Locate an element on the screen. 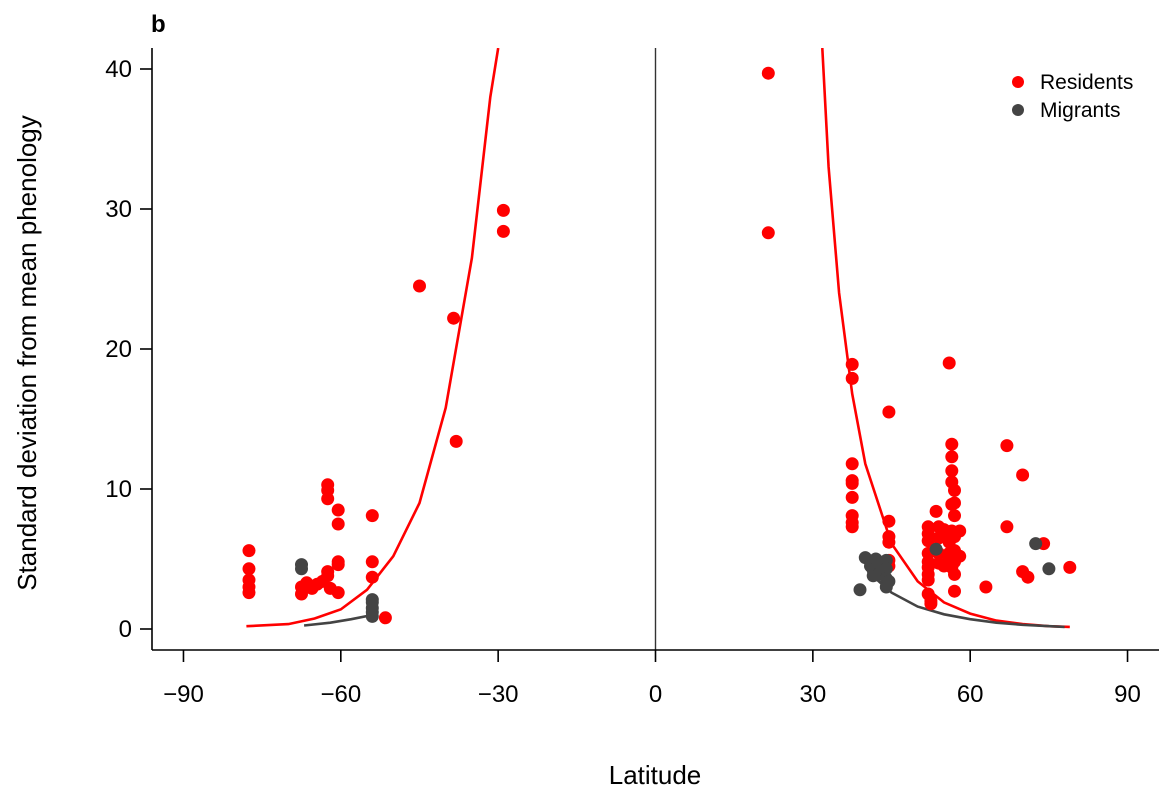 This screenshot has height=796, width=1161. legend-label-migrants: Migrants is located at coordinates (1080, 110).